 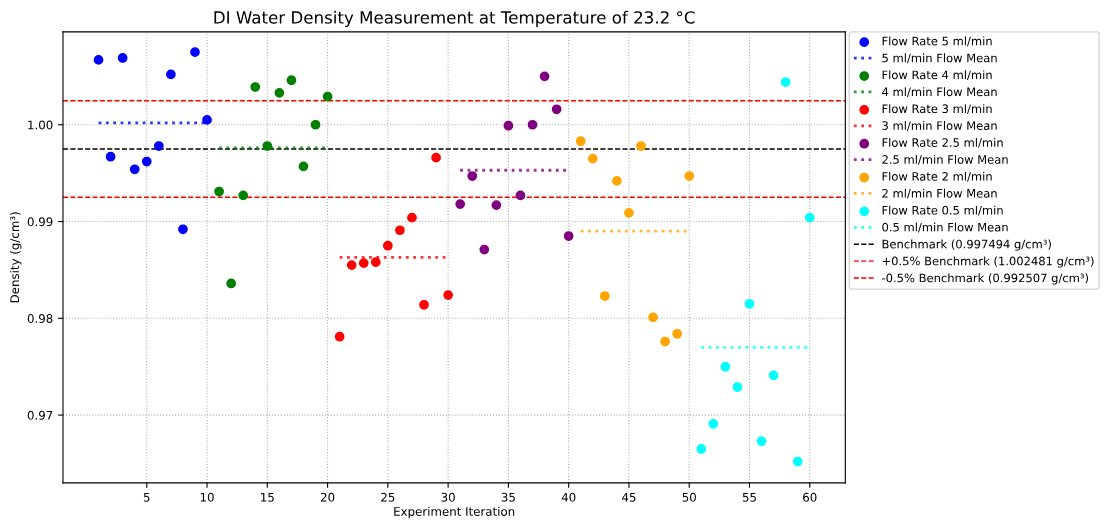 I want to click on legend-label: 4 ml/min Flow Mean, so click(x=939, y=92).